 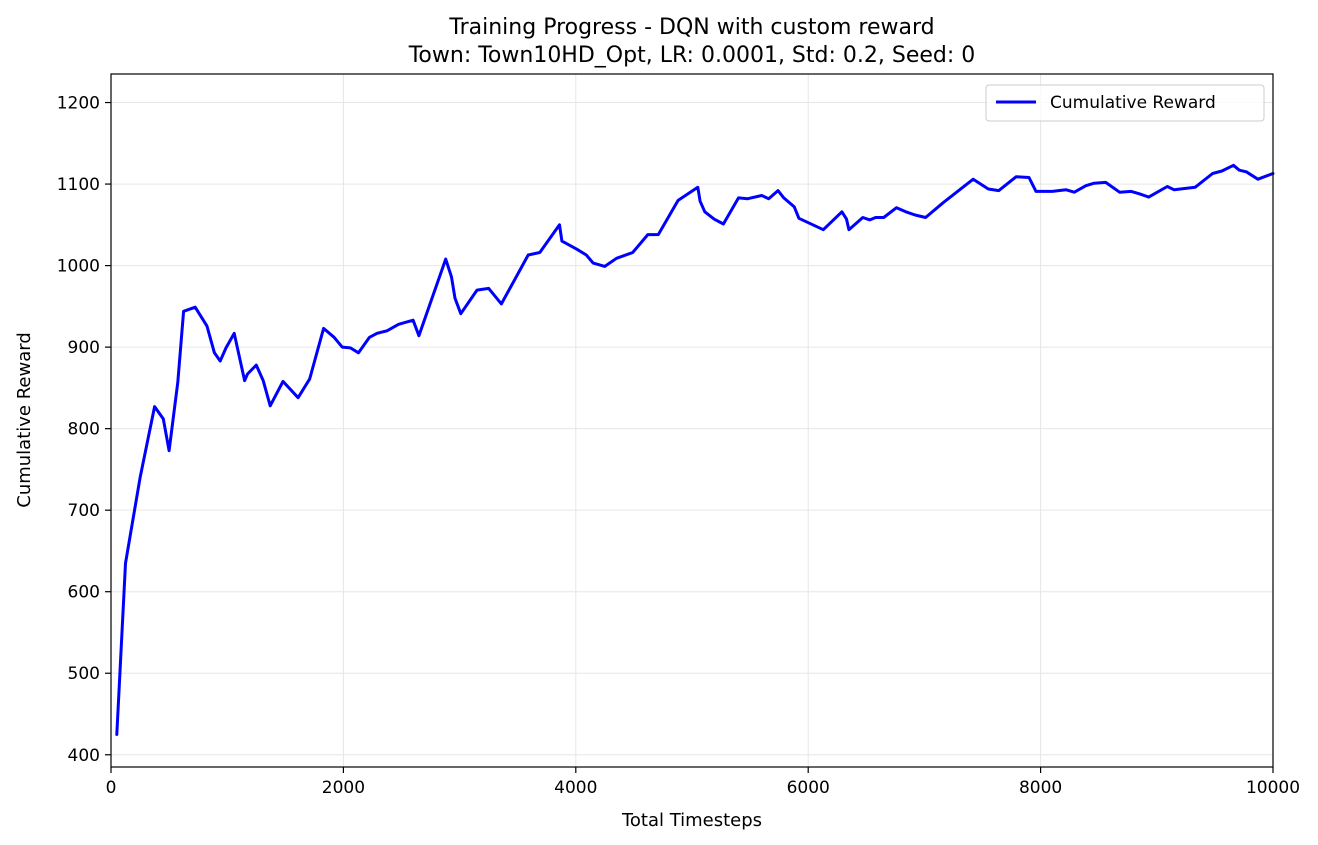 I want to click on x-tick-label: 6000, so click(x=808, y=788).